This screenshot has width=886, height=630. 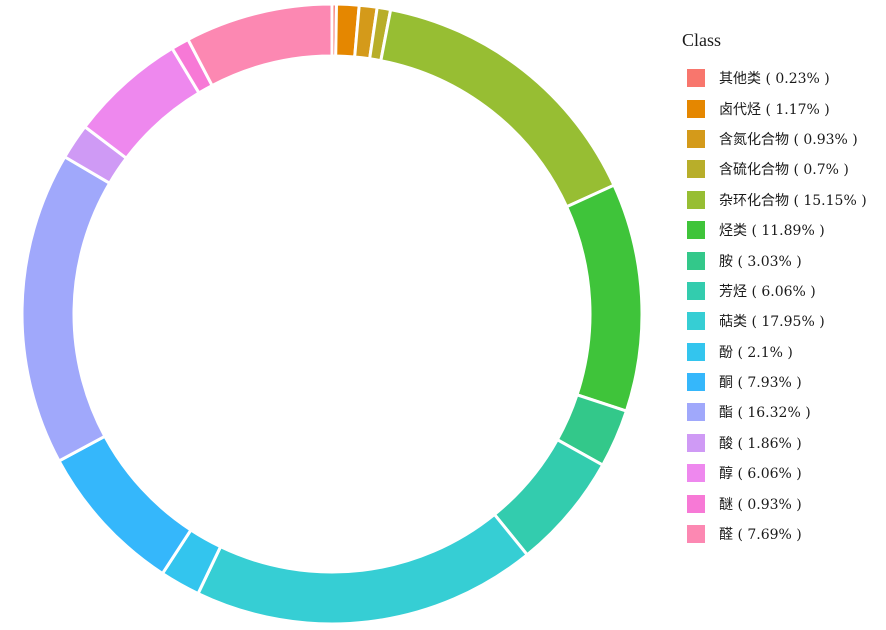 I want to click on legend-item: 含硫化合物 ( 0.7% ), so click(x=782, y=169).